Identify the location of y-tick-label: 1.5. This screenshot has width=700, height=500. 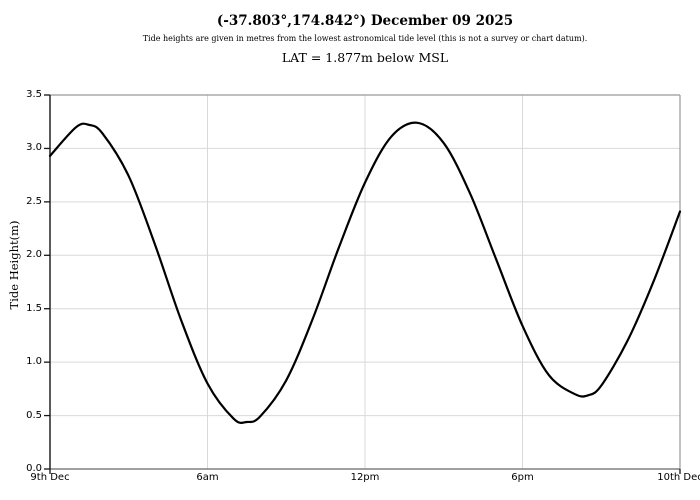
(34, 308).